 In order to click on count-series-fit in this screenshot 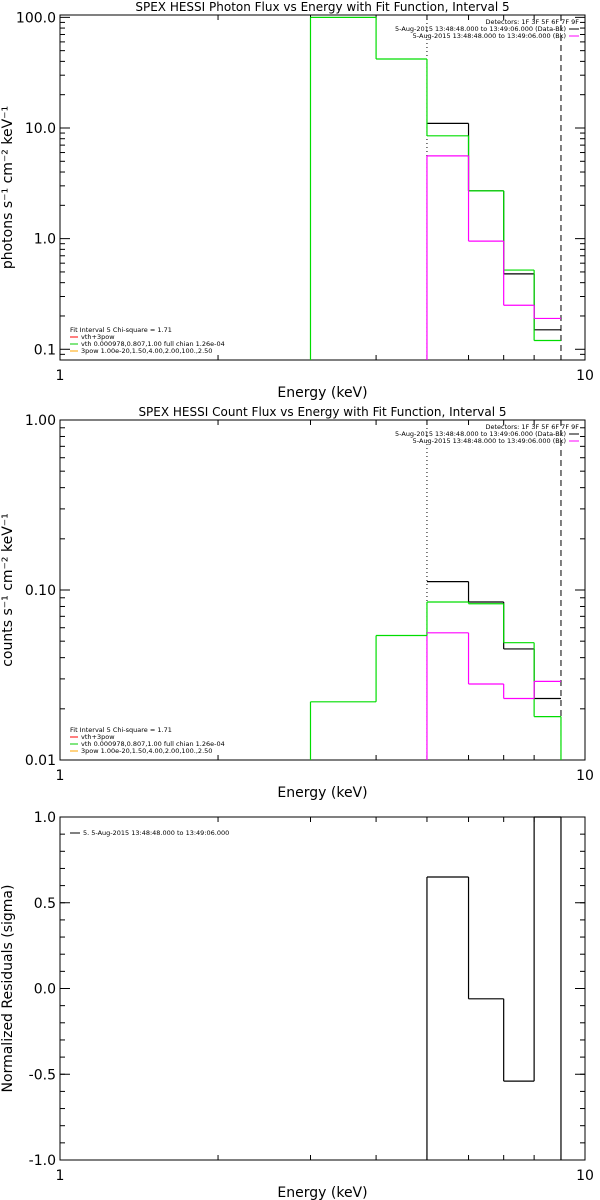, I will do `click(435, 659)`.